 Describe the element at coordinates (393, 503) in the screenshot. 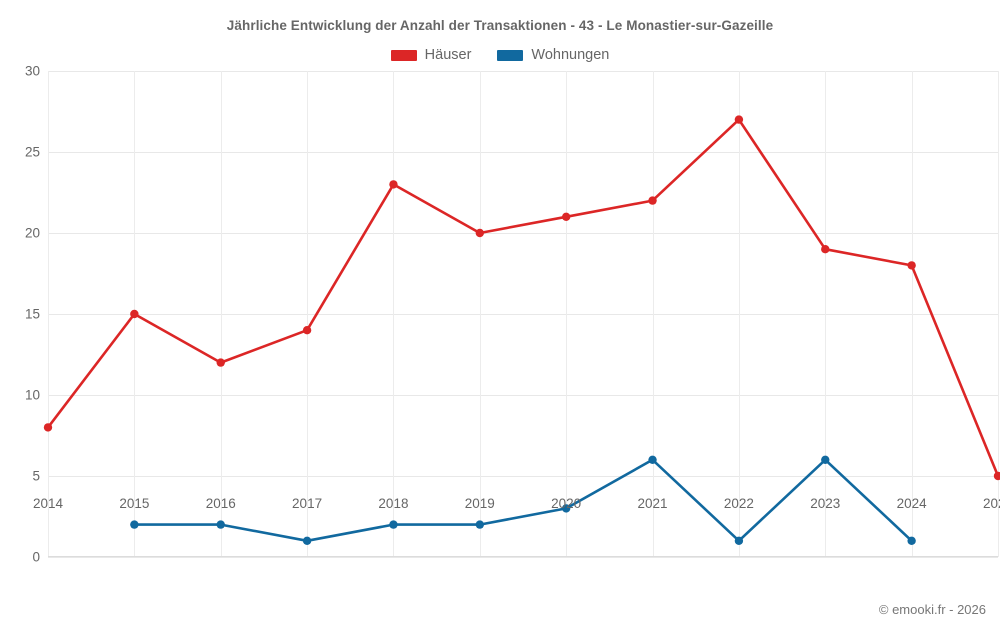

I see `x-axis-tick-label: 2018` at that location.